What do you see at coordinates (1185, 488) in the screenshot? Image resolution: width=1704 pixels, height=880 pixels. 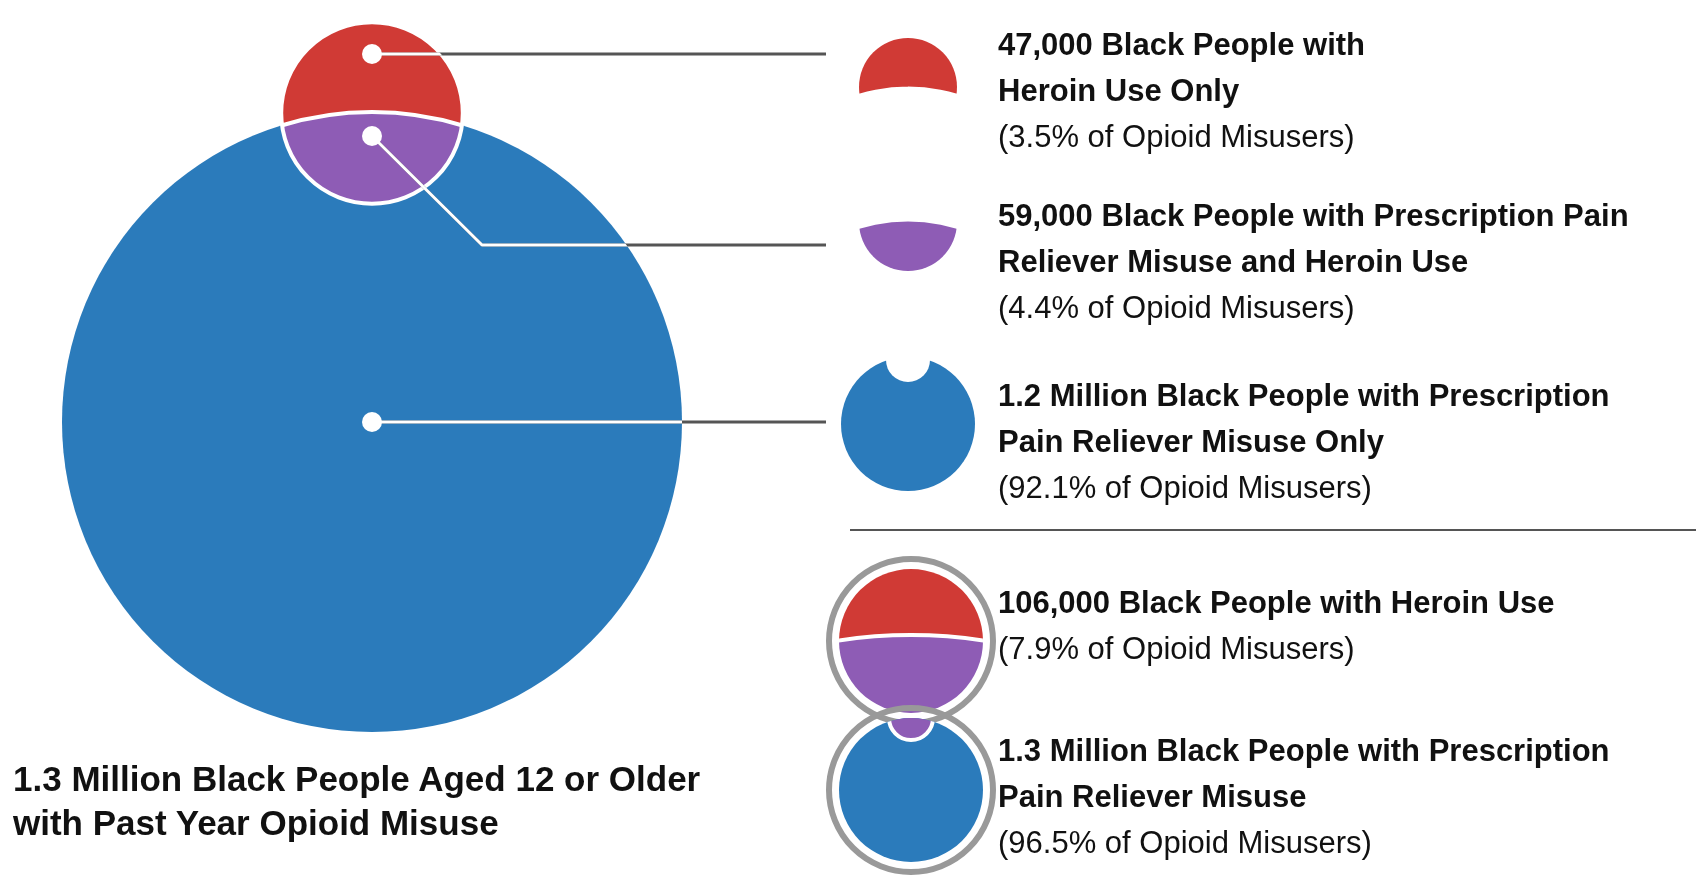 I see `data-label: (92.1% of Opioid Misusers)` at bounding box center [1185, 488].